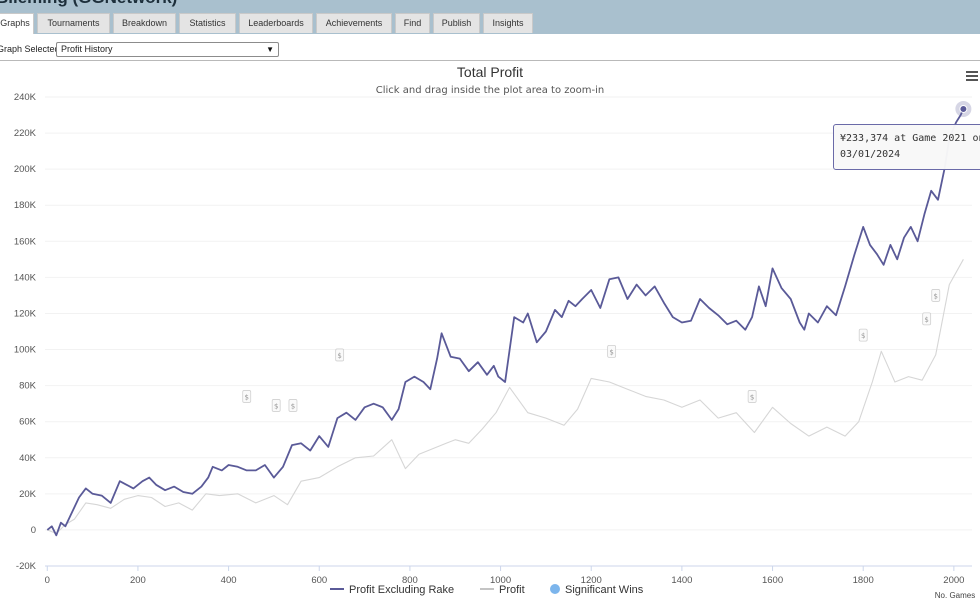  What do you see at coordinates (73, 23) in the screenshot?
I see `tab-tournaments: Tournaments` at bounding box center [73, 23].